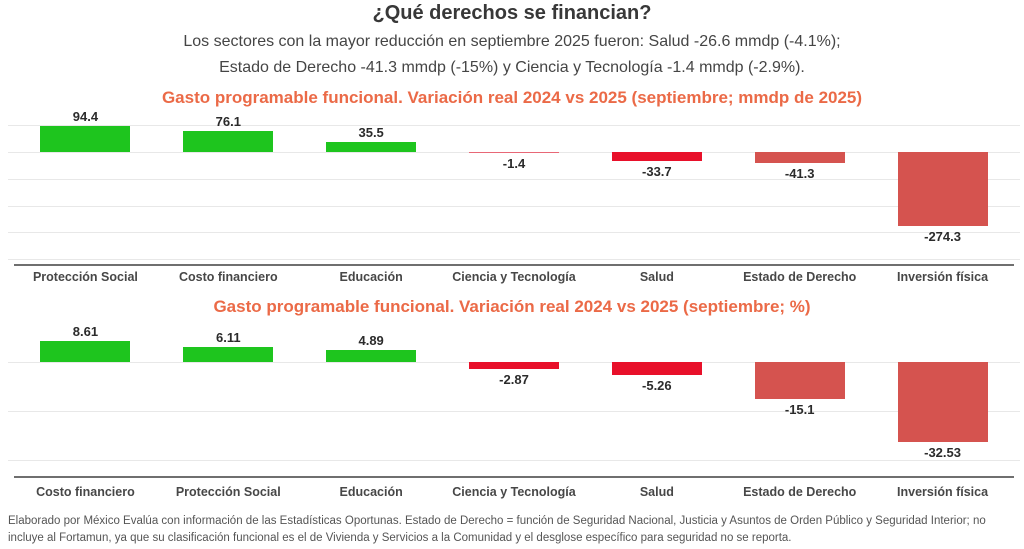 The image size is (1024, 549). Describe the element at coordinates (512, 13) in the screenshot. I see `page-title: ¿Qué derechos se financian?` at that location.